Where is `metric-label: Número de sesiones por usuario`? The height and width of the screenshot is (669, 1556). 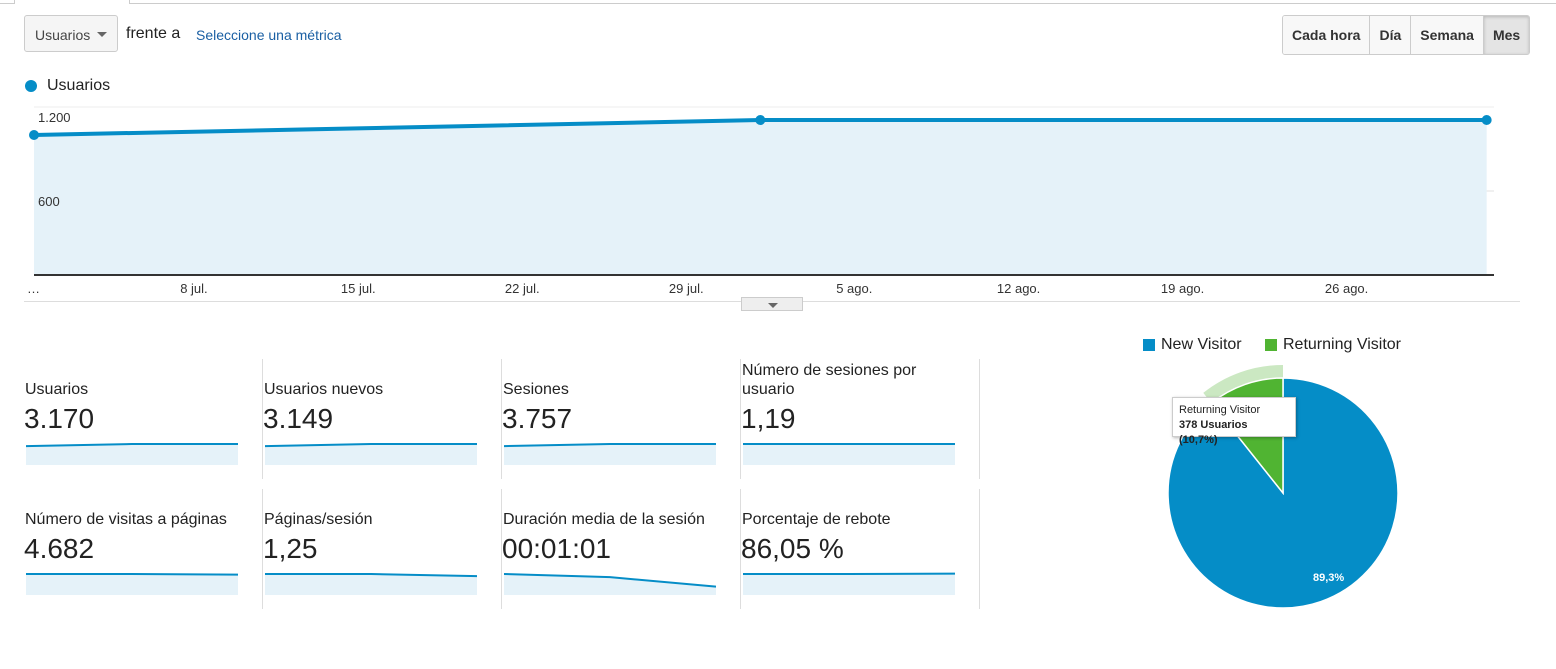
metric-label: Número de sesiones por usuario is located at coordinates (829, 380).